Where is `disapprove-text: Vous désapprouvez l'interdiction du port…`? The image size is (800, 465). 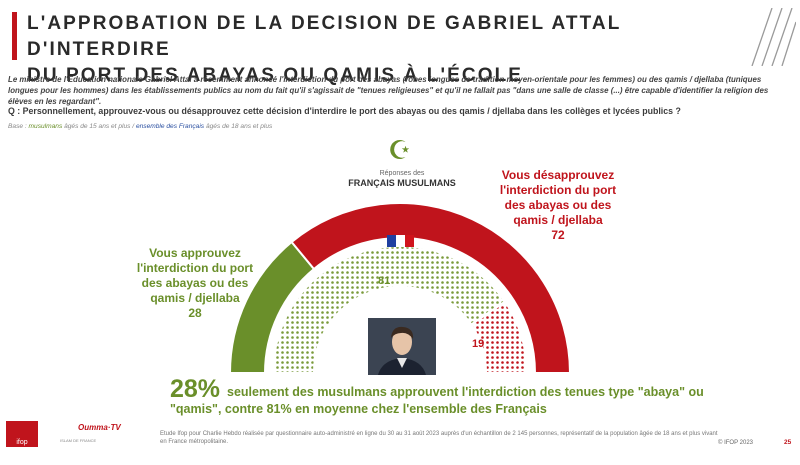 disapprove-text: Vous désapprouvez l'interdiction du port… is located at coordinates (558, 197).